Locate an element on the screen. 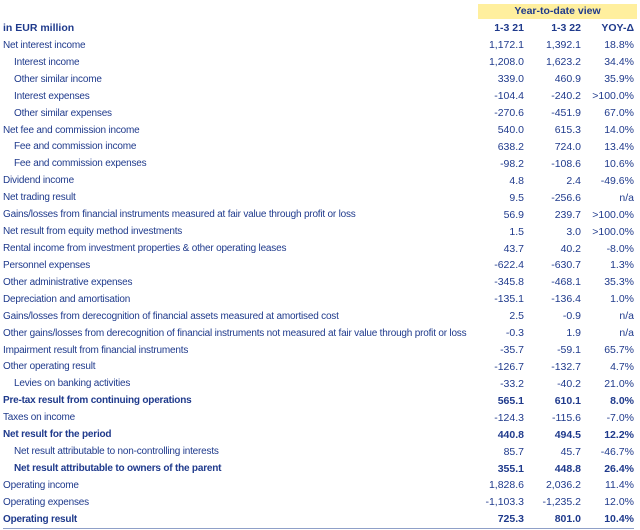 Image resolution: width=640 pixels, height=530 pixels. cell-value-1-3-21: 725.3 is located at coordinates (510, 519).